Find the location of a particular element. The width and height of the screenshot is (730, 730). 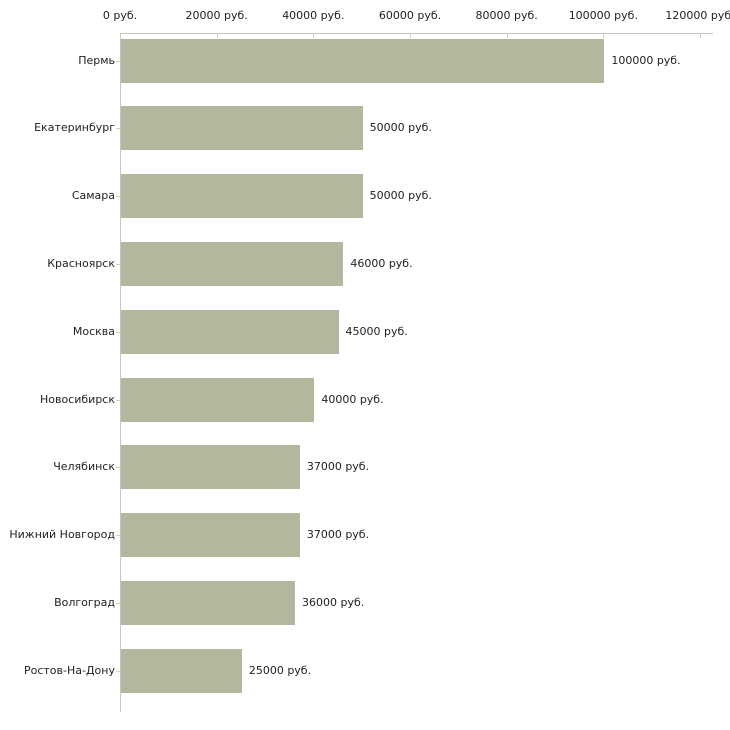

value-label: 40000 руб. is located at coordinates (352, 399).